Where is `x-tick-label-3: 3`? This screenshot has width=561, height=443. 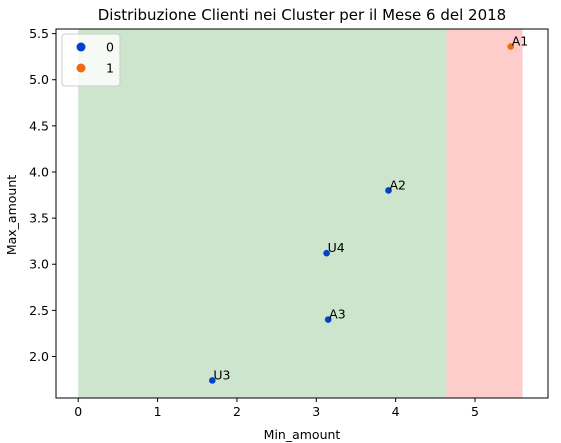
x-tick-label-3: 3 is located at coordinates (316, 411).